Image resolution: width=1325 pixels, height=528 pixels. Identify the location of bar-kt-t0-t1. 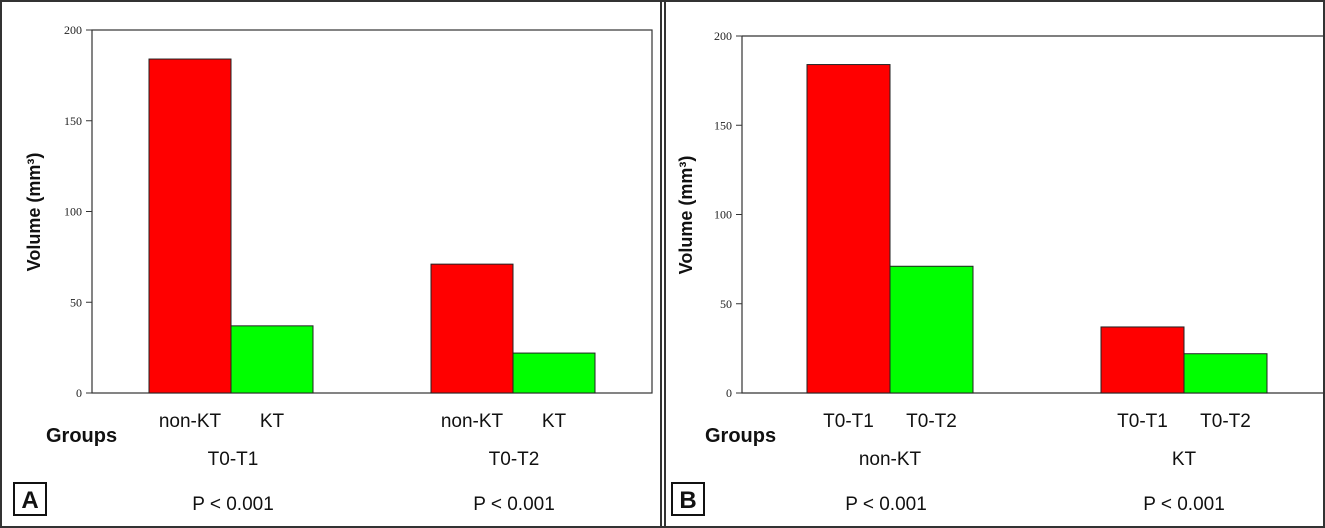
(1142, 360).